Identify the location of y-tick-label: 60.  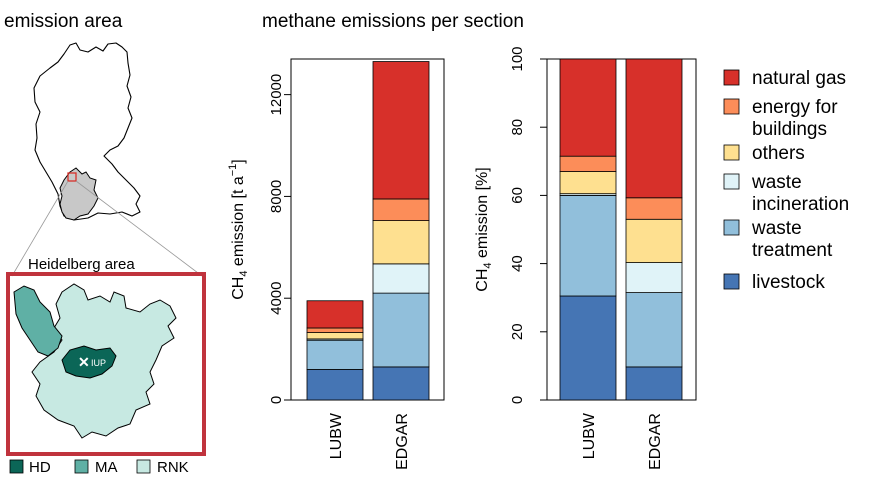
(517, 195).